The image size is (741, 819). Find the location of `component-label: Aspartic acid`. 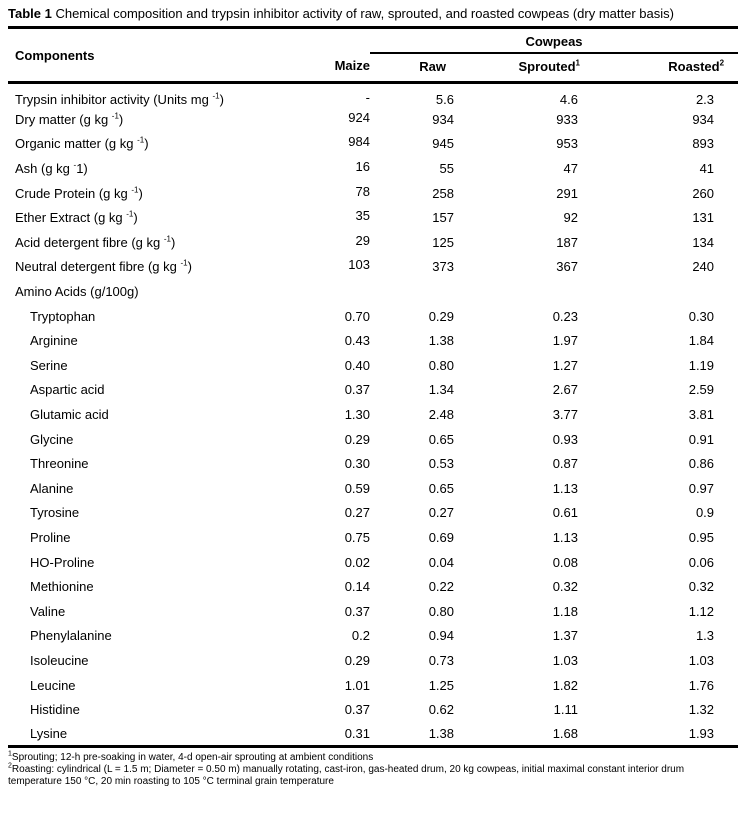

component-label: Aspartic acid is located at coordinates (158, 390).